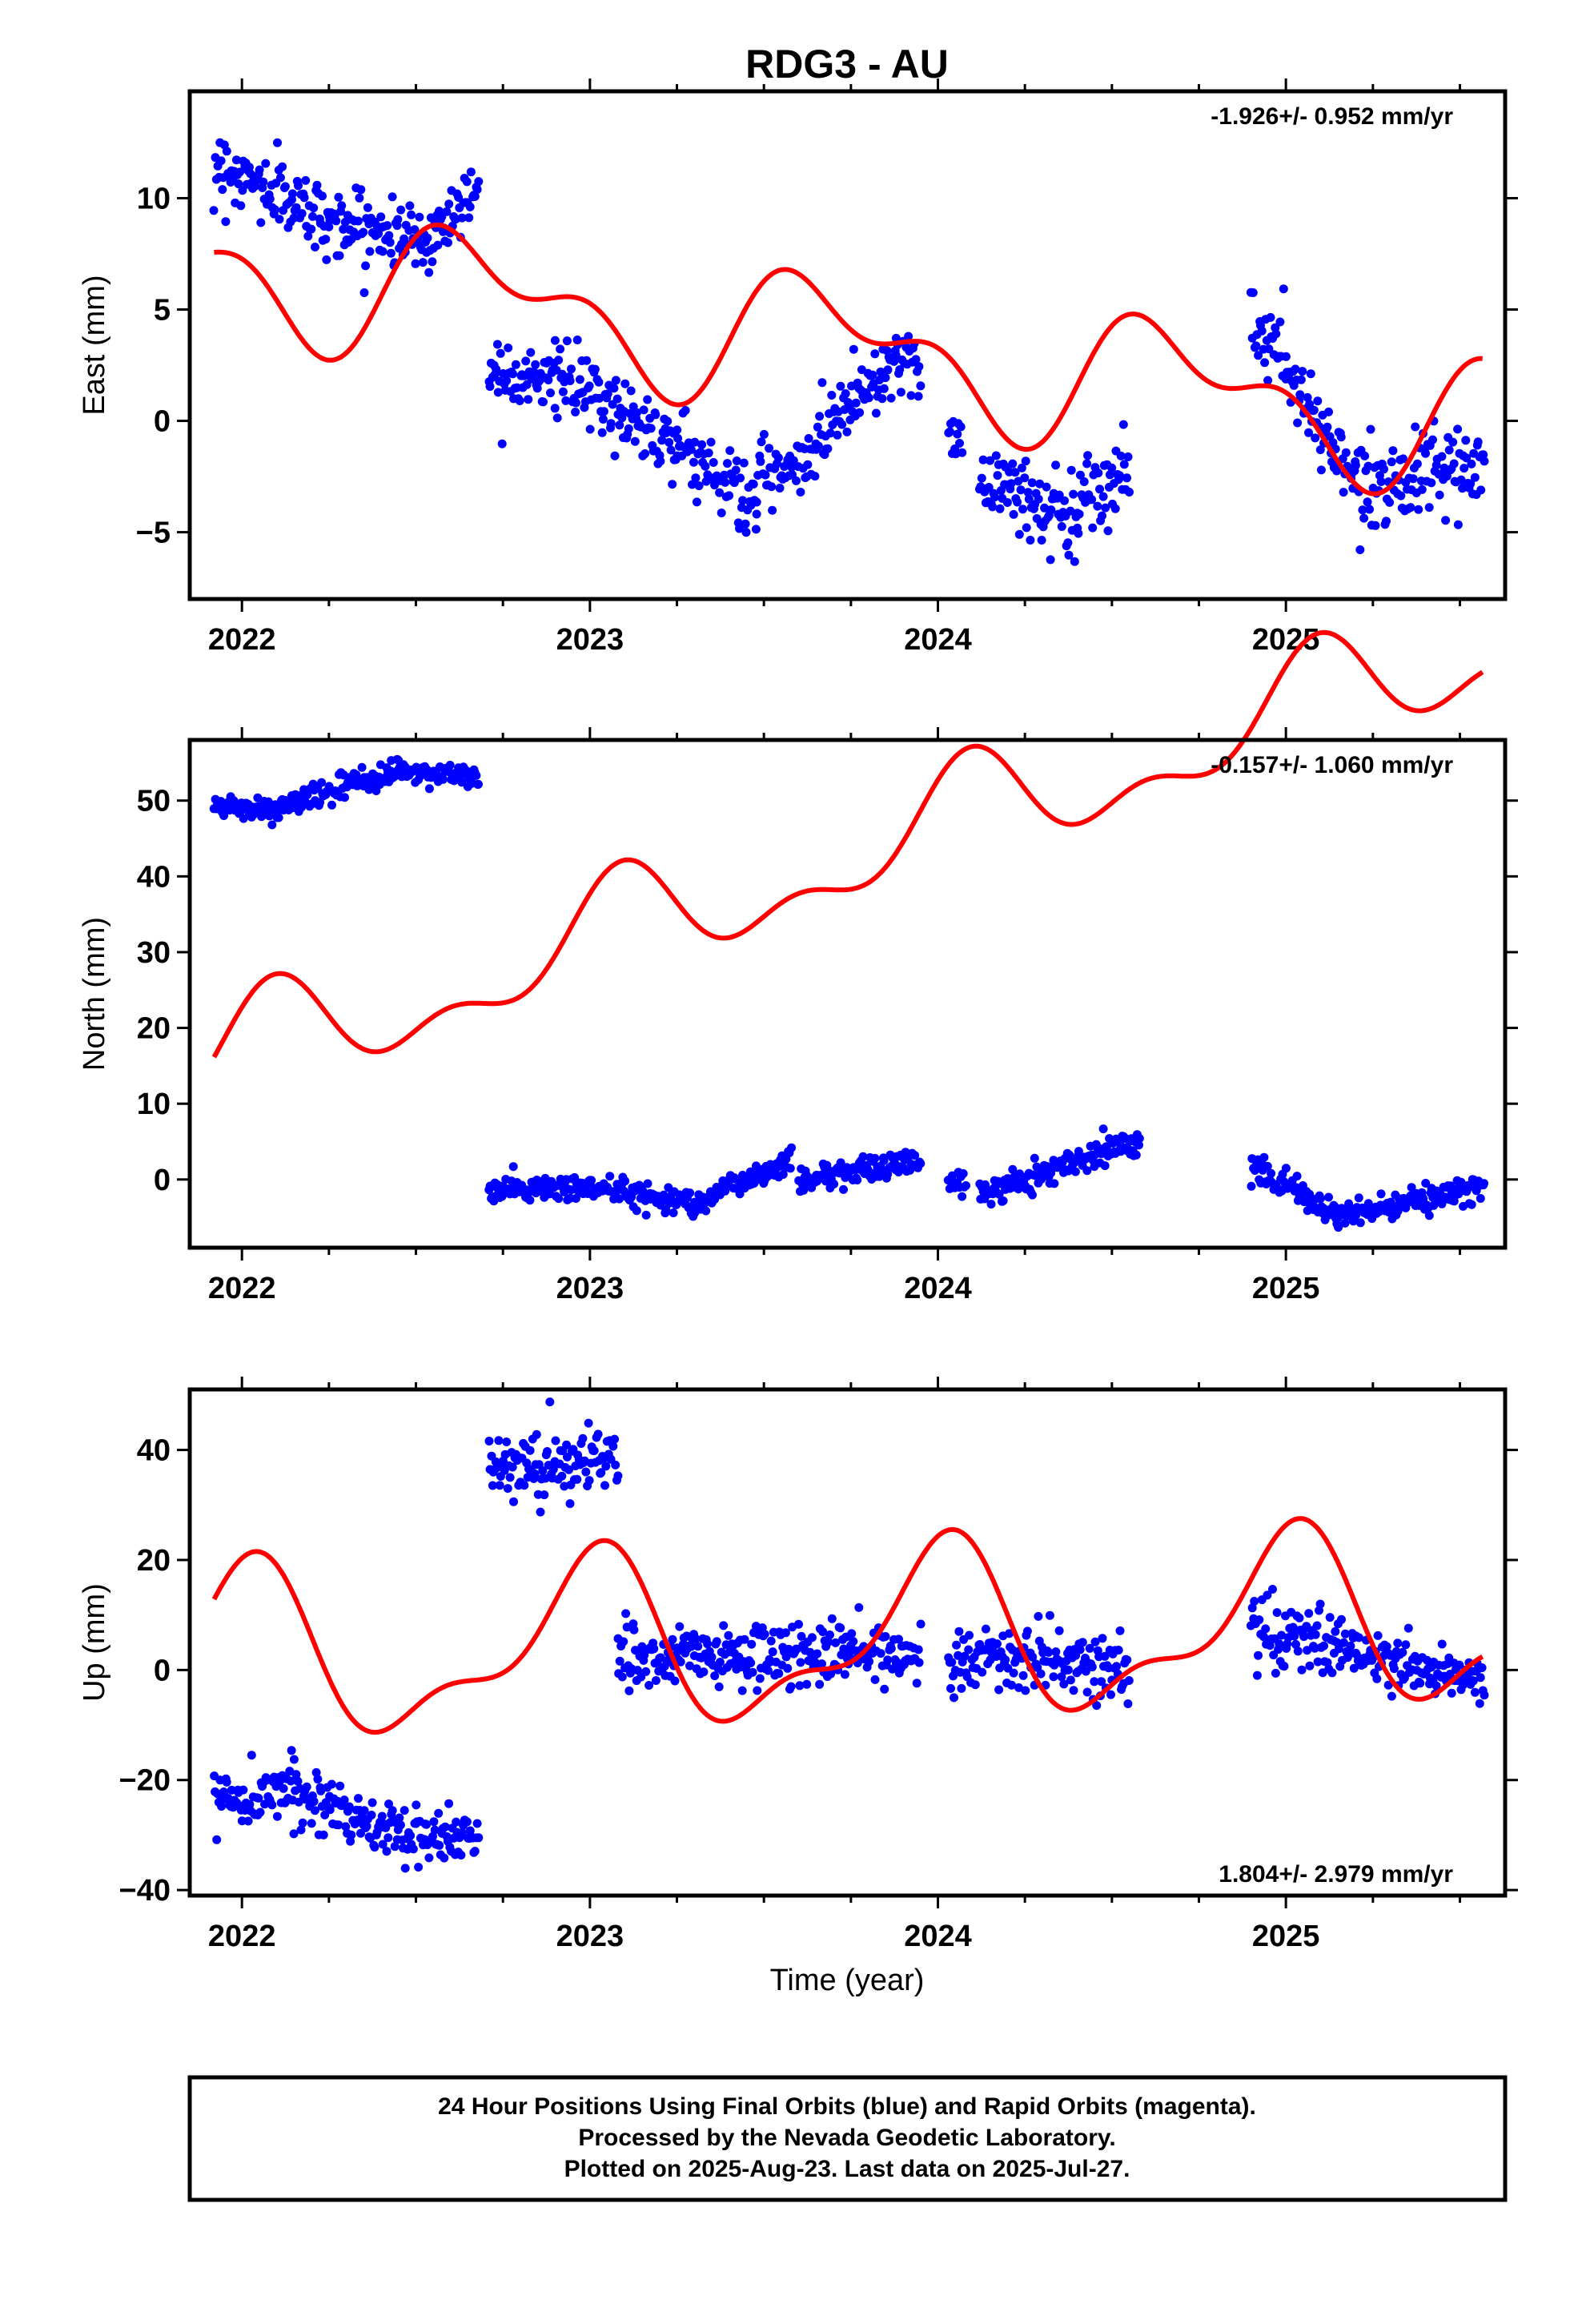  Describe the element at coordinates (162, 311) in the screenshot. I see `east-ytick-label: 5` at that location.